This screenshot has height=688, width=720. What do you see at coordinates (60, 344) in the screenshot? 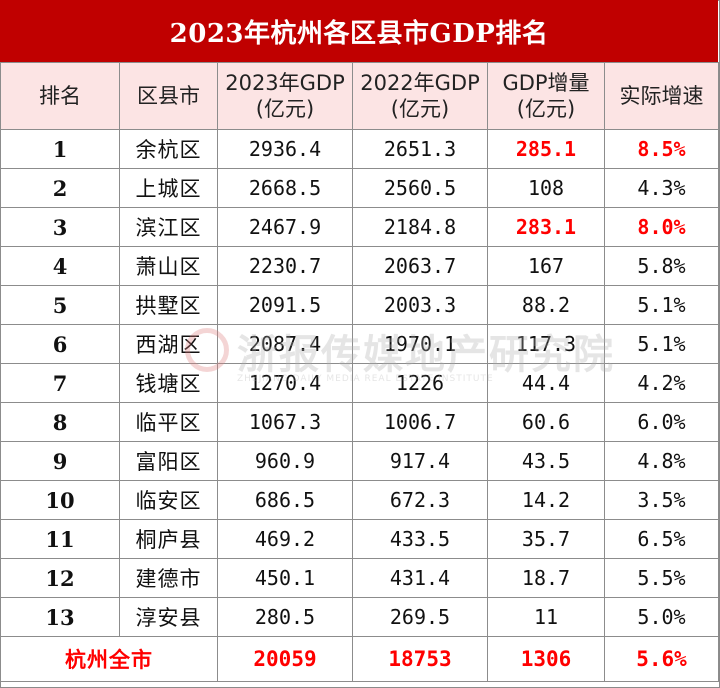
I see `rank-cell: 6` at bounding box center [60, 344].